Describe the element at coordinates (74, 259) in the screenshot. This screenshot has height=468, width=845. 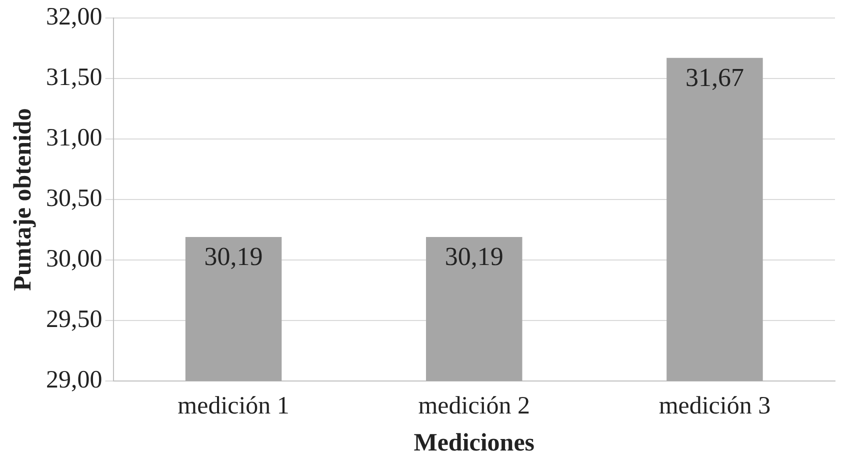
I see `y-tick-label: 30,00` at that location.